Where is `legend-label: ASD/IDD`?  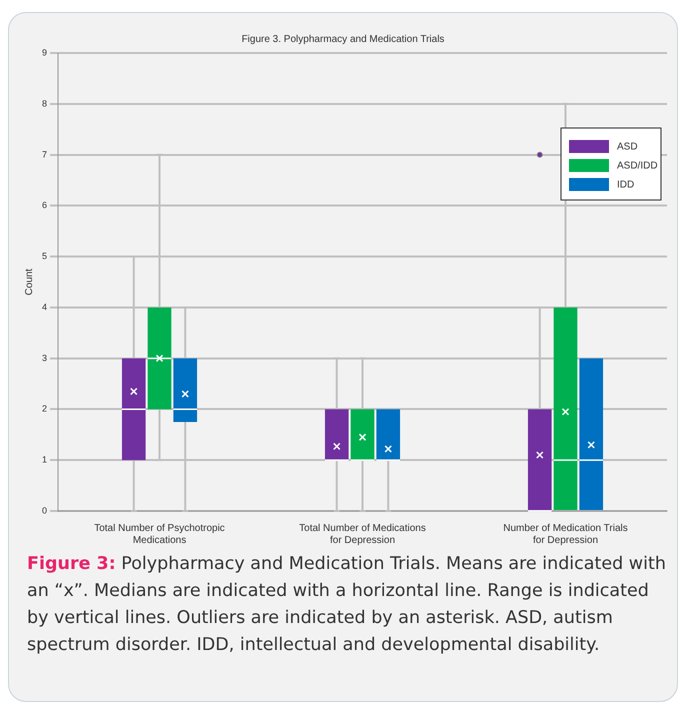
legend-label: ASD/IDD is located at coordinates (637, 166).